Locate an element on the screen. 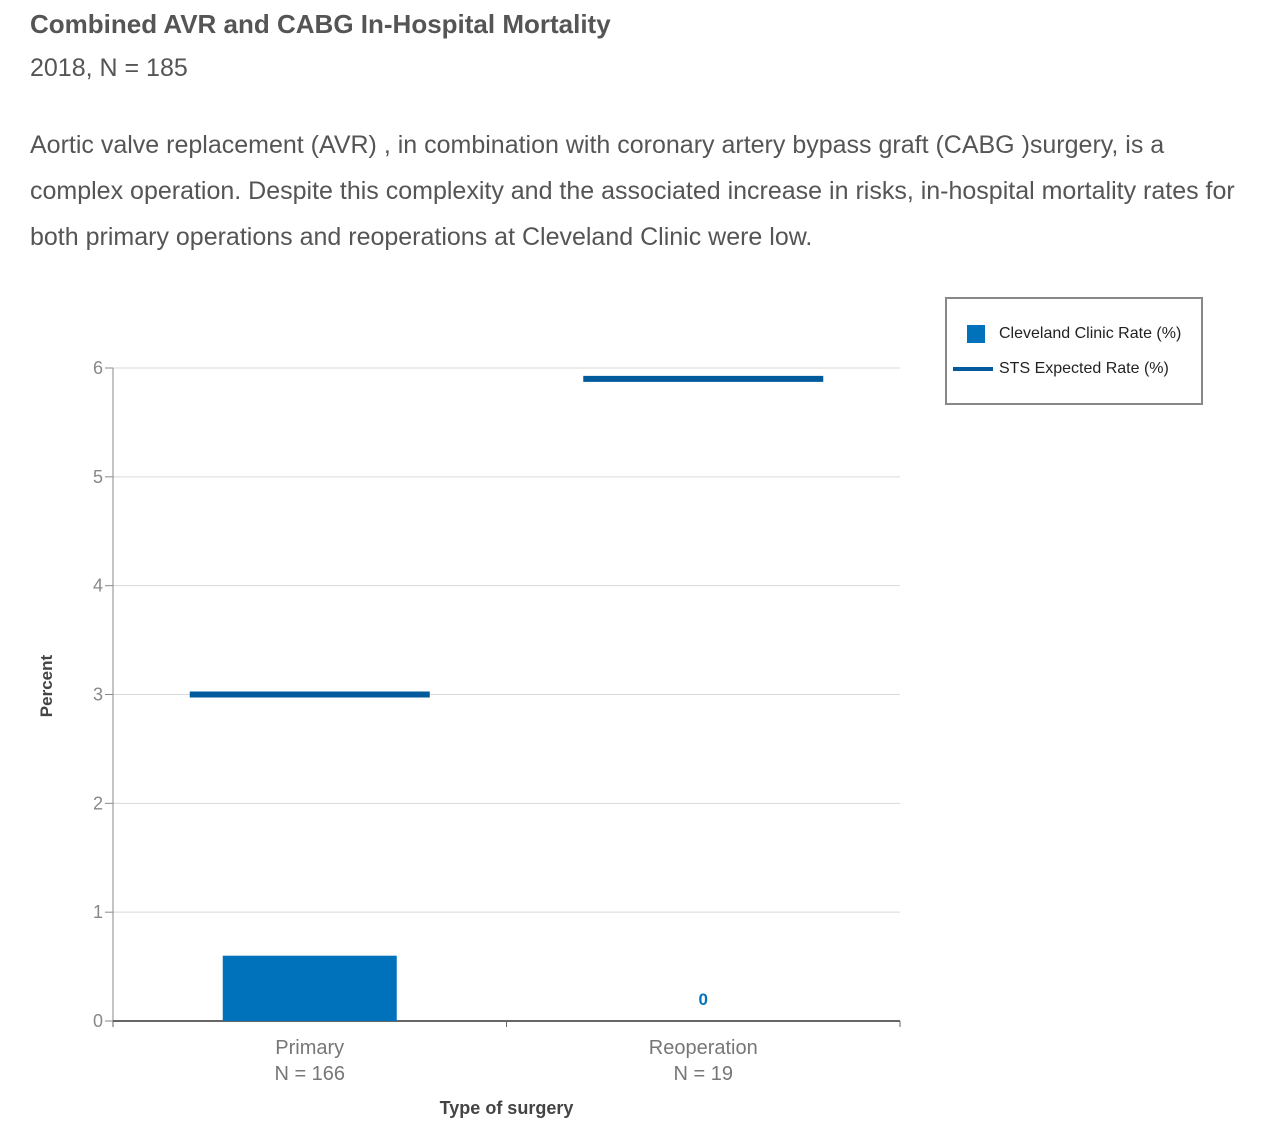 The image size is (1280, 1139). data-label: 0 is located at coordinates (703, 999).